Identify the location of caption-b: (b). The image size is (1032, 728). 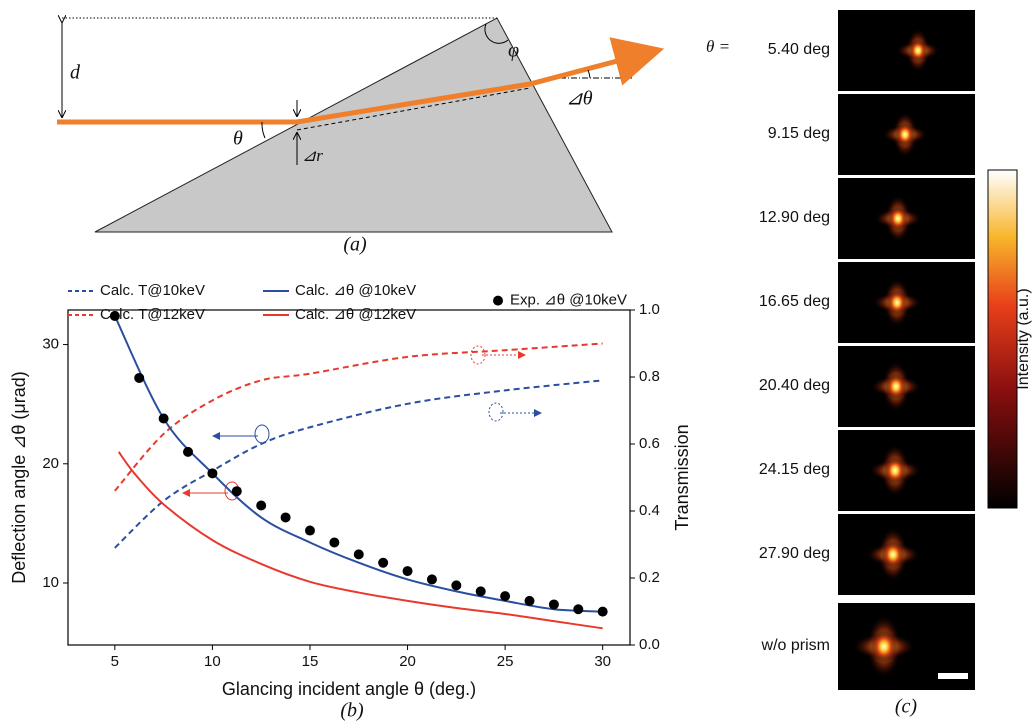
(352, 711).